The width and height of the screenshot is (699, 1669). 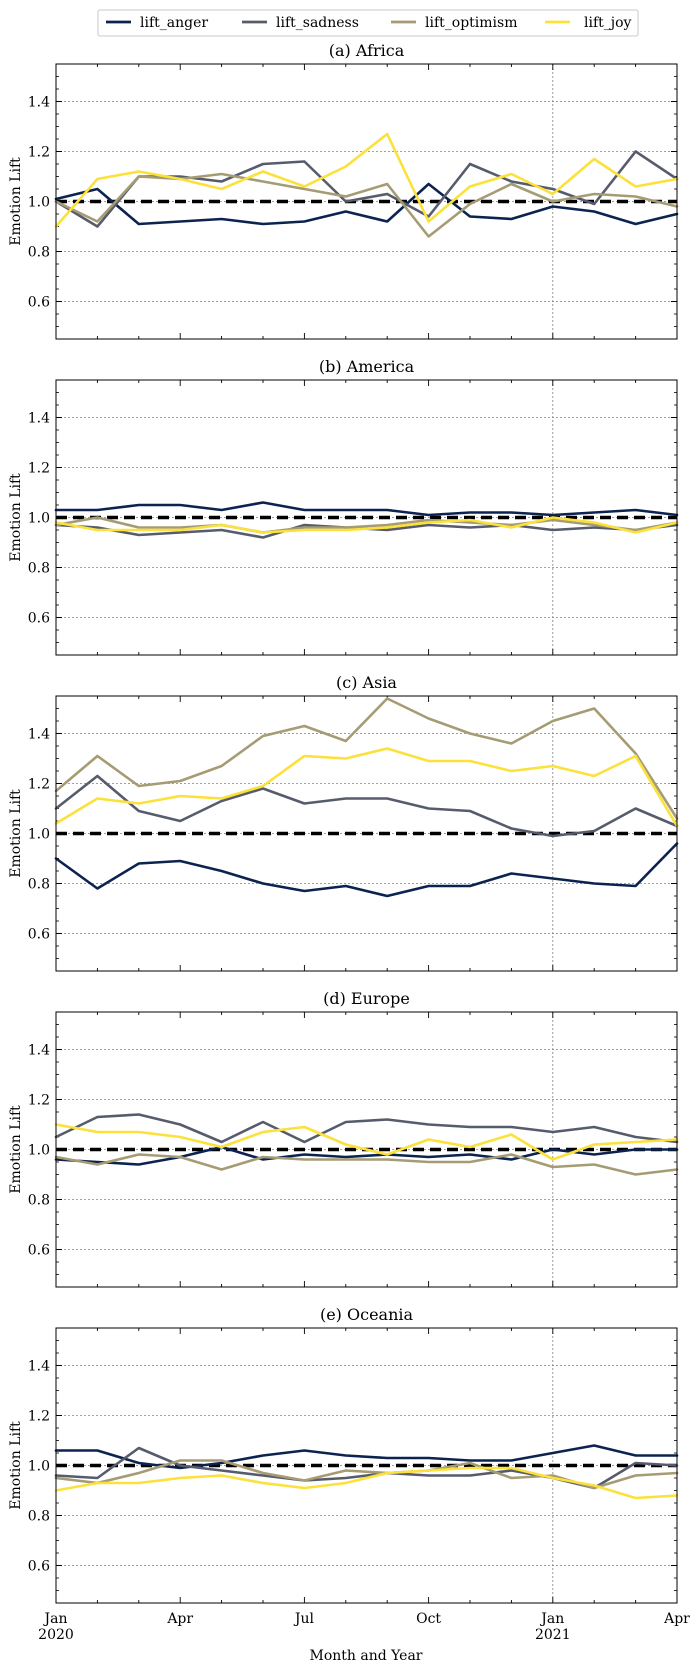 I want to click on legend-item-anger: lift_anger, so click(x=157, y=23).